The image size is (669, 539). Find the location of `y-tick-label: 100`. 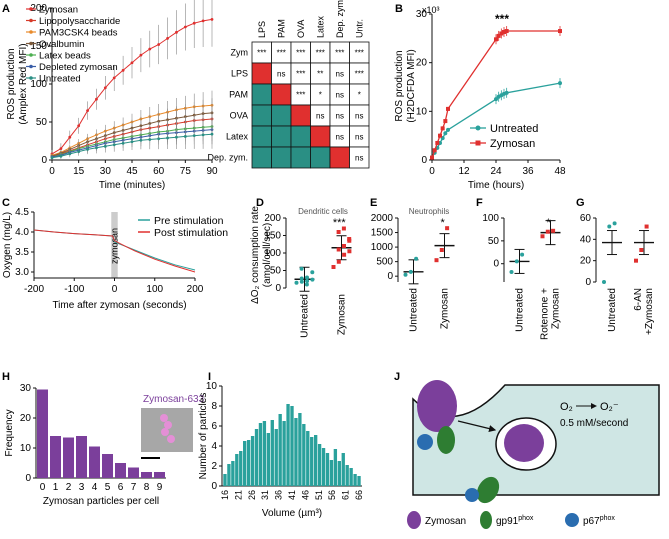

y-tick-label: 100 is located at coordinates (490, 218).